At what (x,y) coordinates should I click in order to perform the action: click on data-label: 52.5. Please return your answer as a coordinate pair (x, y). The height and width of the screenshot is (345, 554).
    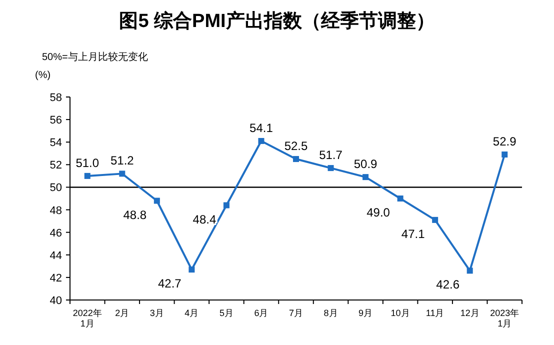
    Looking at the image, I should click on (296, 146).